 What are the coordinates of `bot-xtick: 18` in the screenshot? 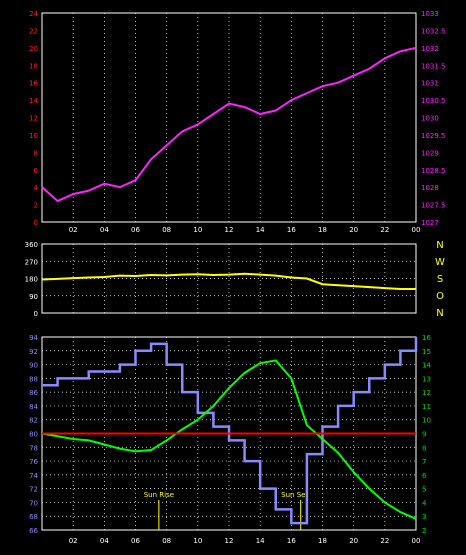 It's located at (322, 541).